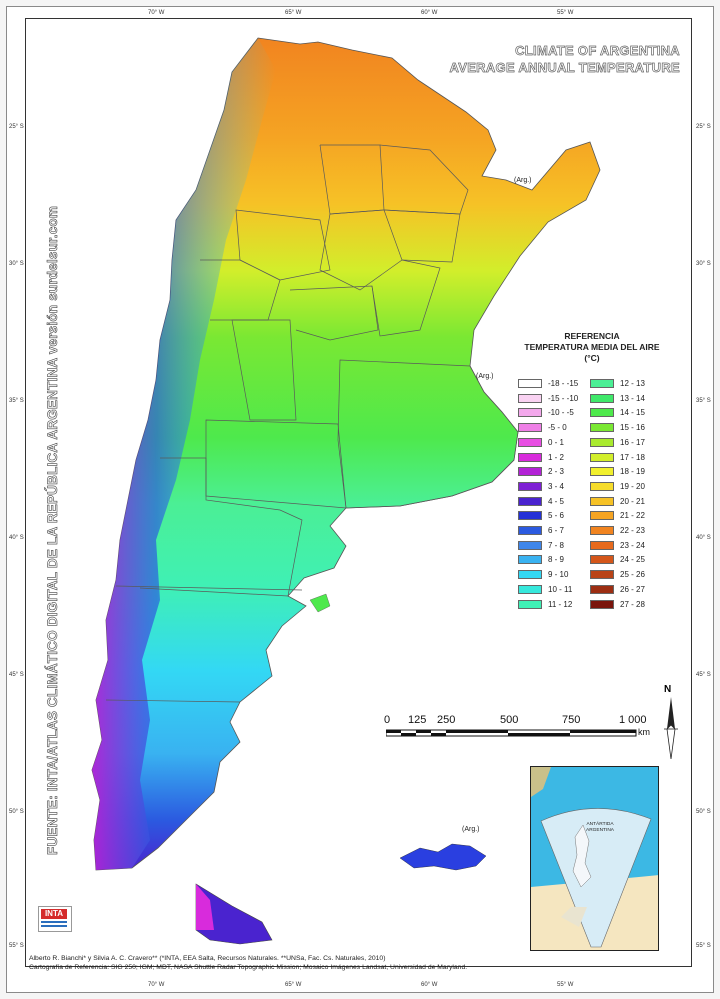  What do you see at coordinates (541, 486) in the screenshot?
I see `legend-item: 3 - 4` at bounding box center [541, 486].